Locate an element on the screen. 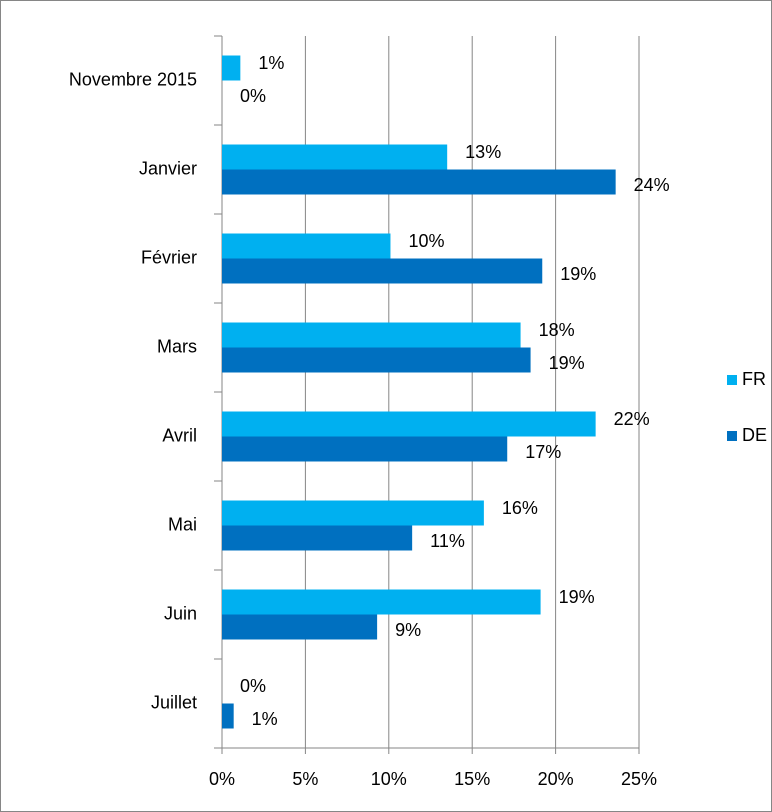 The height and width of the screenshot is (812, 772). data-label: 10% is located at coordinates (426, 241).